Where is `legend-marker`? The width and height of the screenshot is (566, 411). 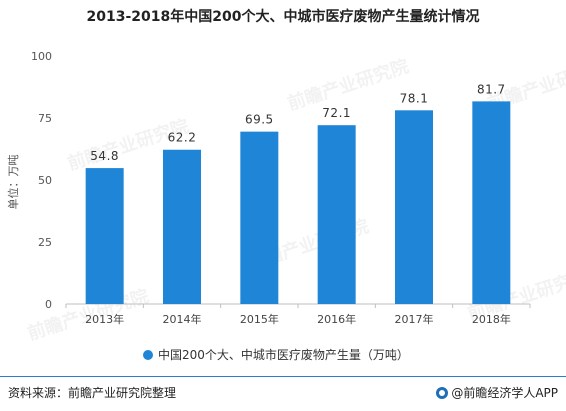
legend-marker is located at coordinates (148, 355).